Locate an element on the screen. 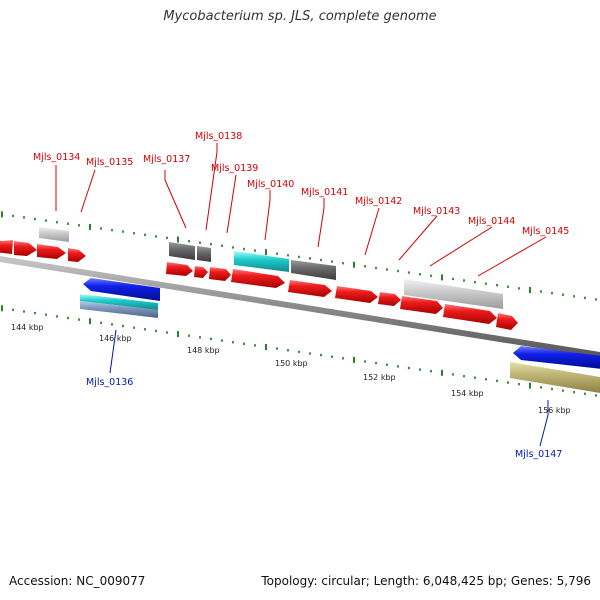 This screenshot has height=600, width=600. gene-label: Mjls_0145 is located at coordinates (545, 231).